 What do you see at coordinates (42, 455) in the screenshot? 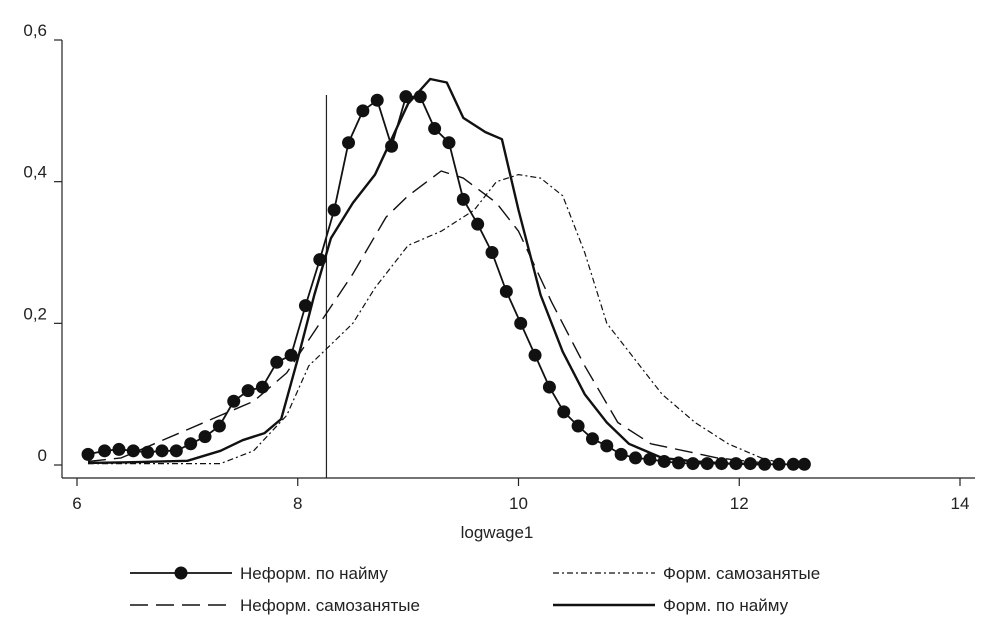
I see `y-tick-label: 0` at bounding box center [42, 455].